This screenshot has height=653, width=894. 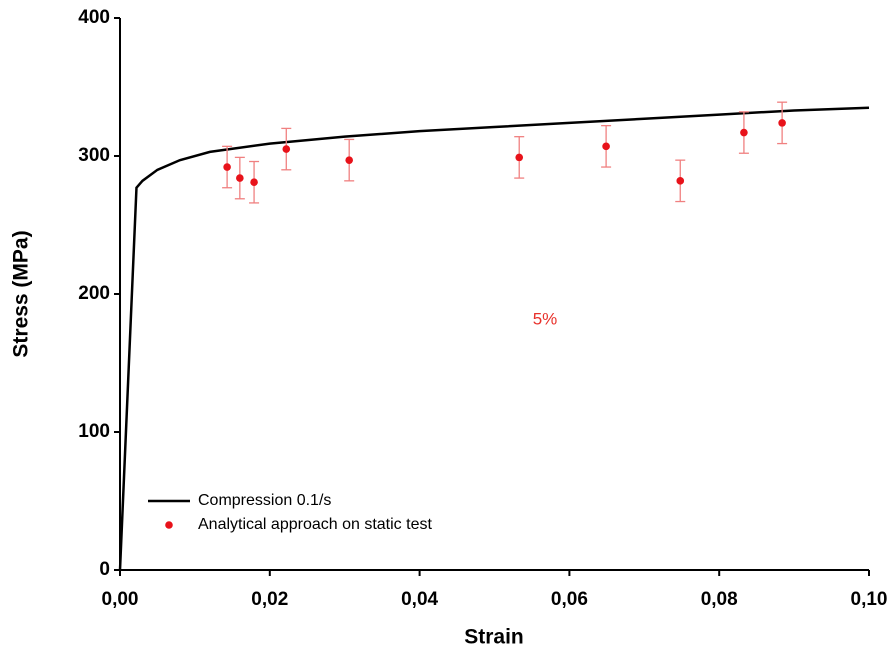 What do you see at coordinates (269, 599) in the screenshot?
I see `x-tick-label: 0,02` at bounding box center [269, 599].